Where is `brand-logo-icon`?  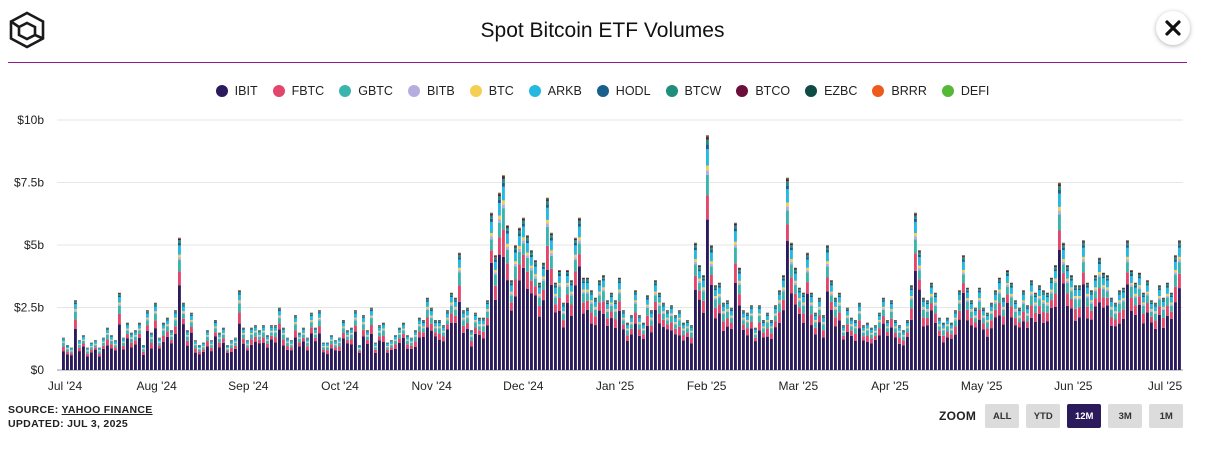
brand-logo-icon is located at coordinates (27, 30).